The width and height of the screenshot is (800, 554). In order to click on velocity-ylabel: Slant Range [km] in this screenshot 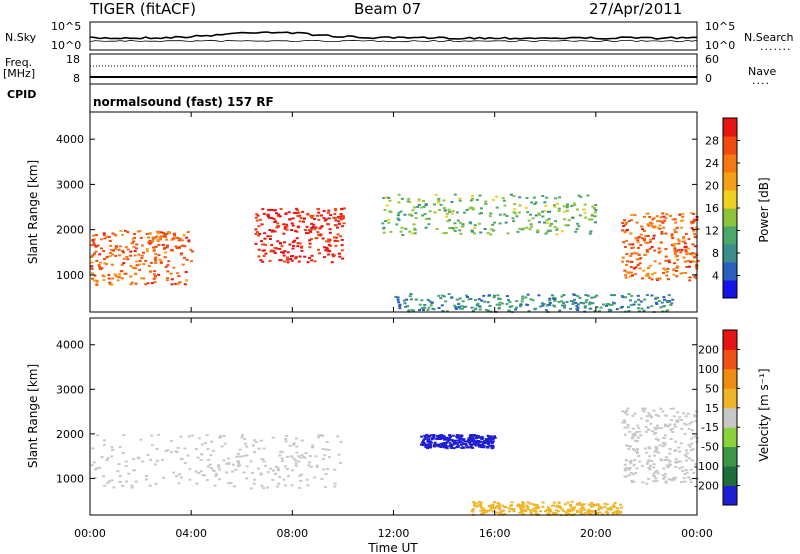, I will do `click(33, 416)`.